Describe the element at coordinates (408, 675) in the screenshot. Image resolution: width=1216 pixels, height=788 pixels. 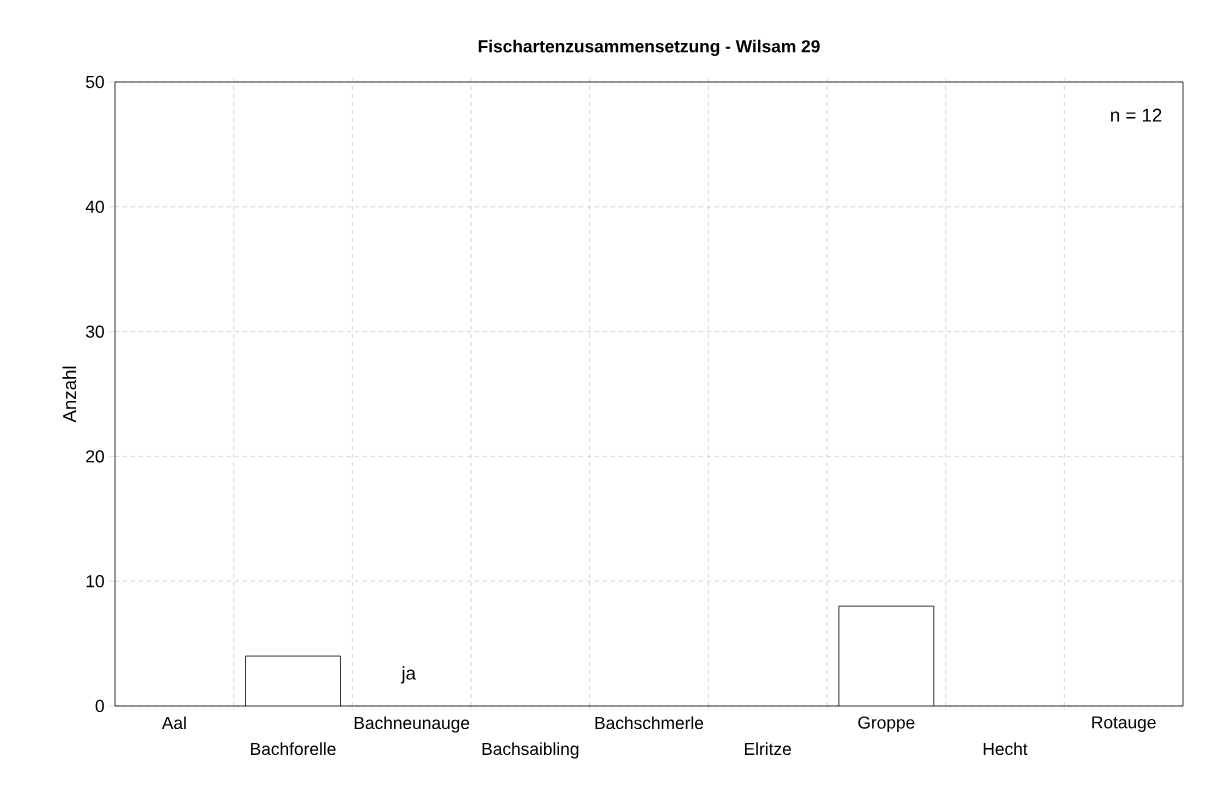
I see `annotation: ja` at that location.